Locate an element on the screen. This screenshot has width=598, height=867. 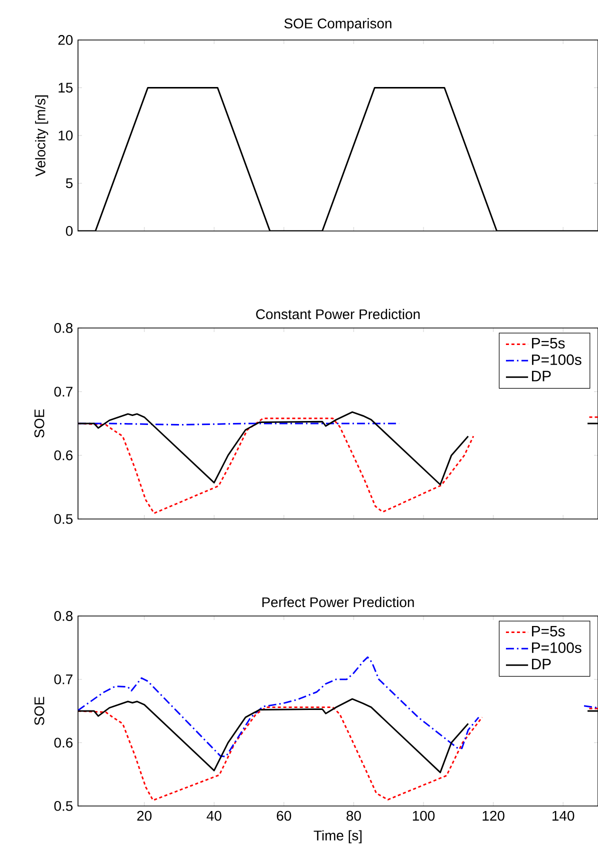
y-tick-label: 20 is located at coordinates (65, 40).